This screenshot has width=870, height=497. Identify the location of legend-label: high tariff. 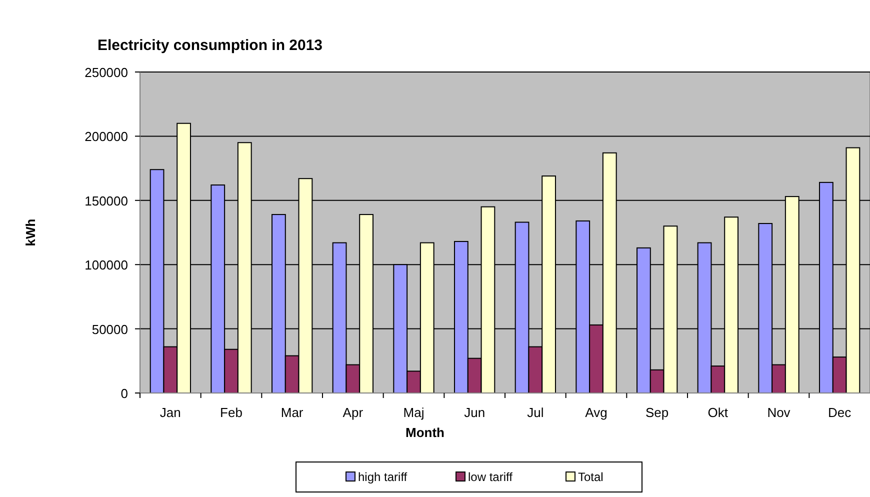
(383, 477).